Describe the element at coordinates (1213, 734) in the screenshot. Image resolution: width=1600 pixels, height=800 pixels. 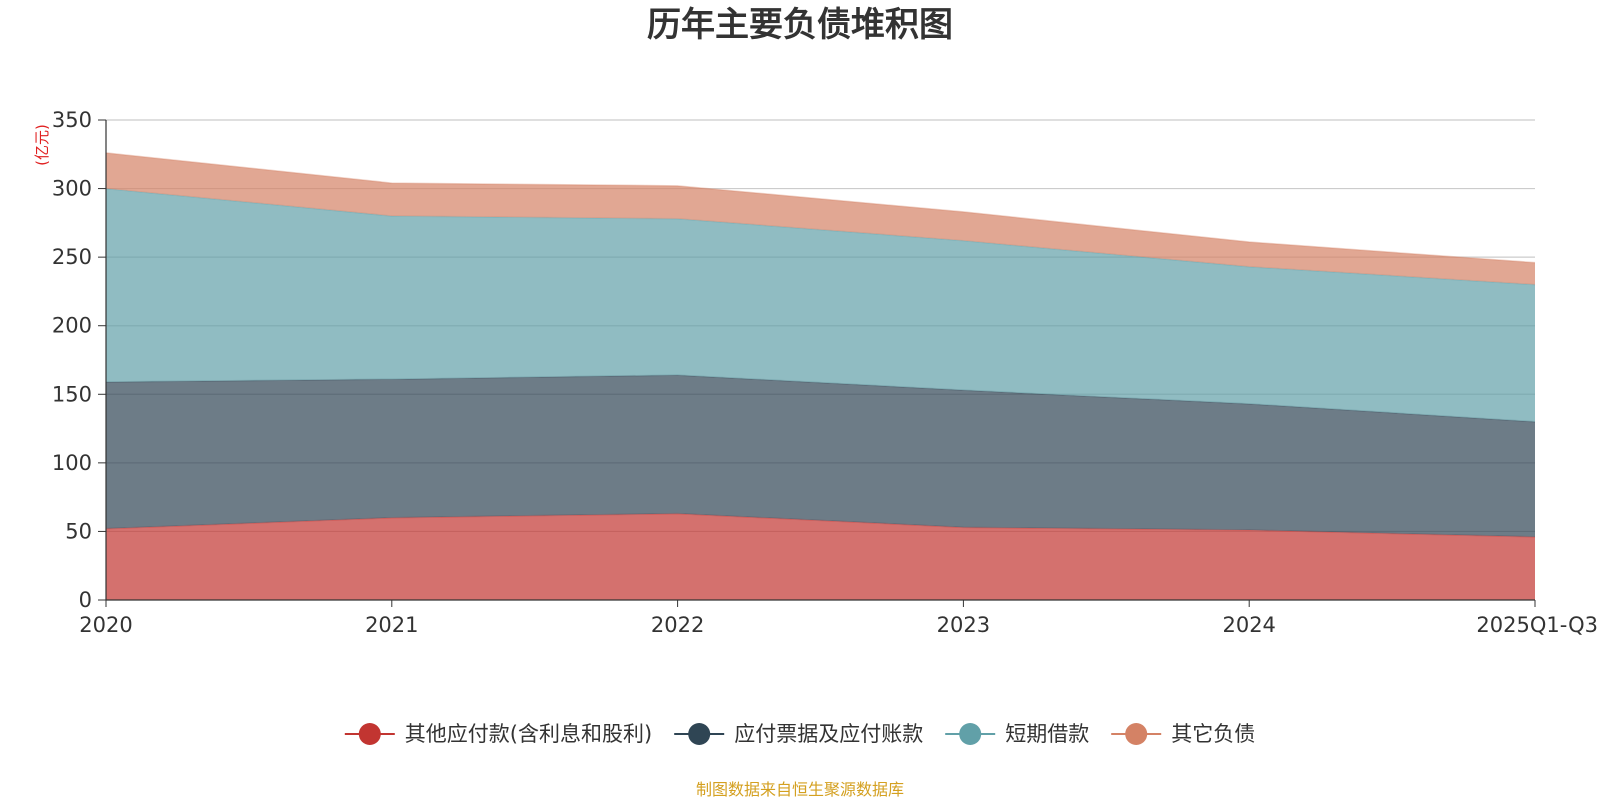
I see `legend-label: 其它负债` at that location.